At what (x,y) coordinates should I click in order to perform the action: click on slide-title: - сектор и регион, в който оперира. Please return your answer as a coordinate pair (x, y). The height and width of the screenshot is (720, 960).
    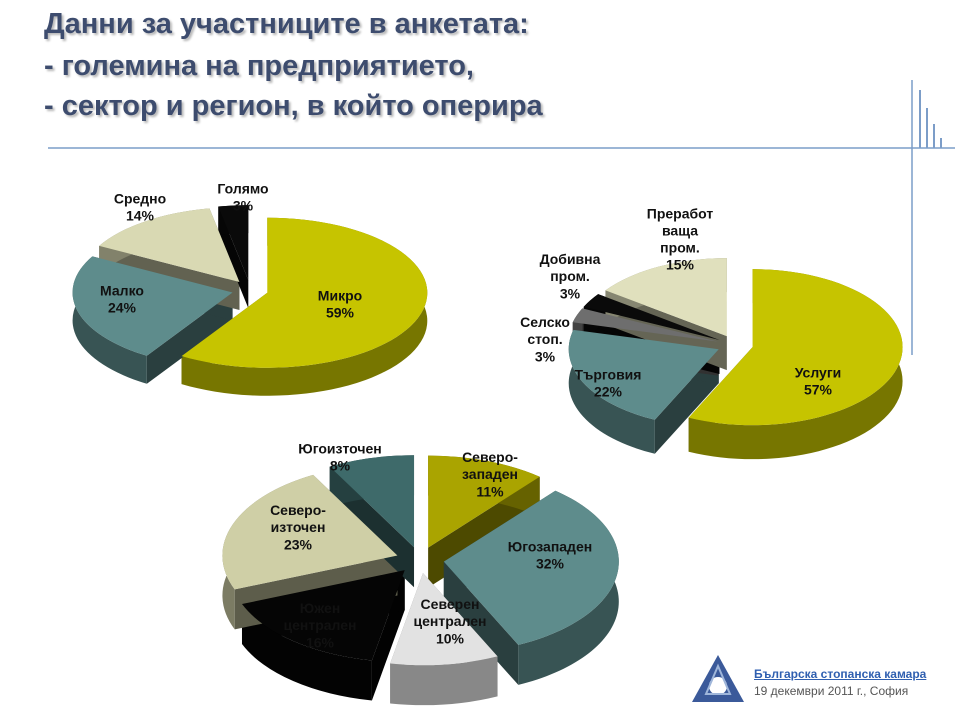
    Looking at the image, I should click on (293, 106).